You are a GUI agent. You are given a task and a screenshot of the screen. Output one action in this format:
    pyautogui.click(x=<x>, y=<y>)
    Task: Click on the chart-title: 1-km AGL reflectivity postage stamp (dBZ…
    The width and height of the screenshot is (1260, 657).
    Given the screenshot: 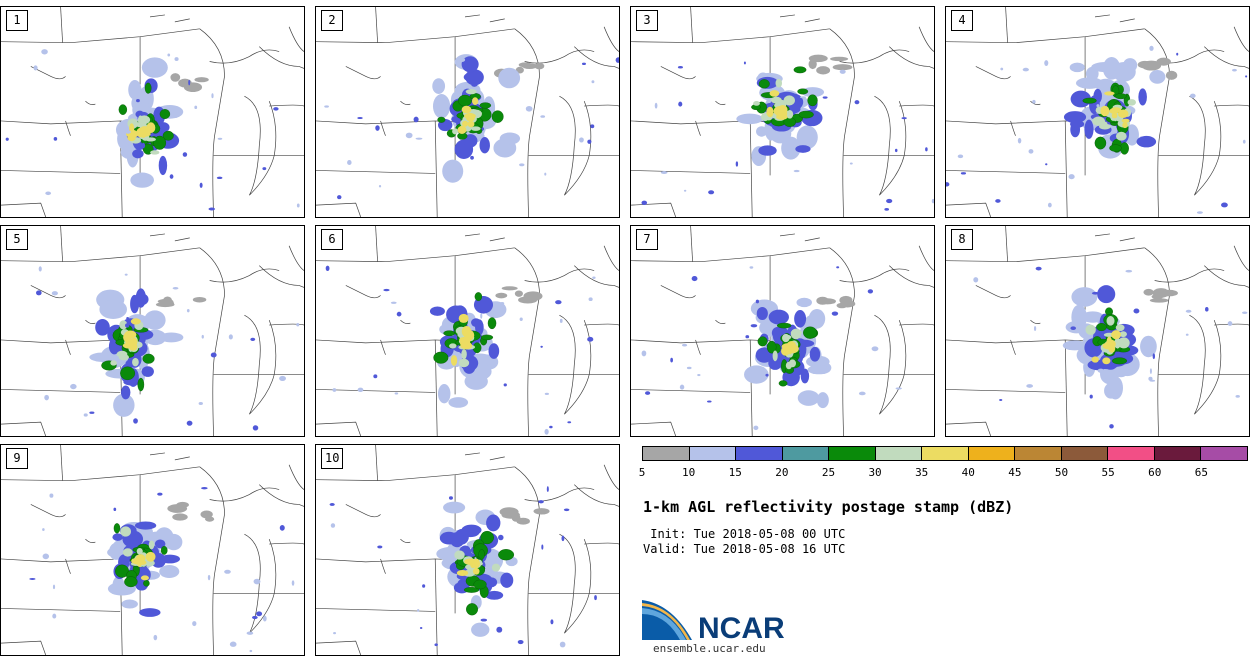 What is the action you would take?
    pyautogui.click(x=828, y=507)
    